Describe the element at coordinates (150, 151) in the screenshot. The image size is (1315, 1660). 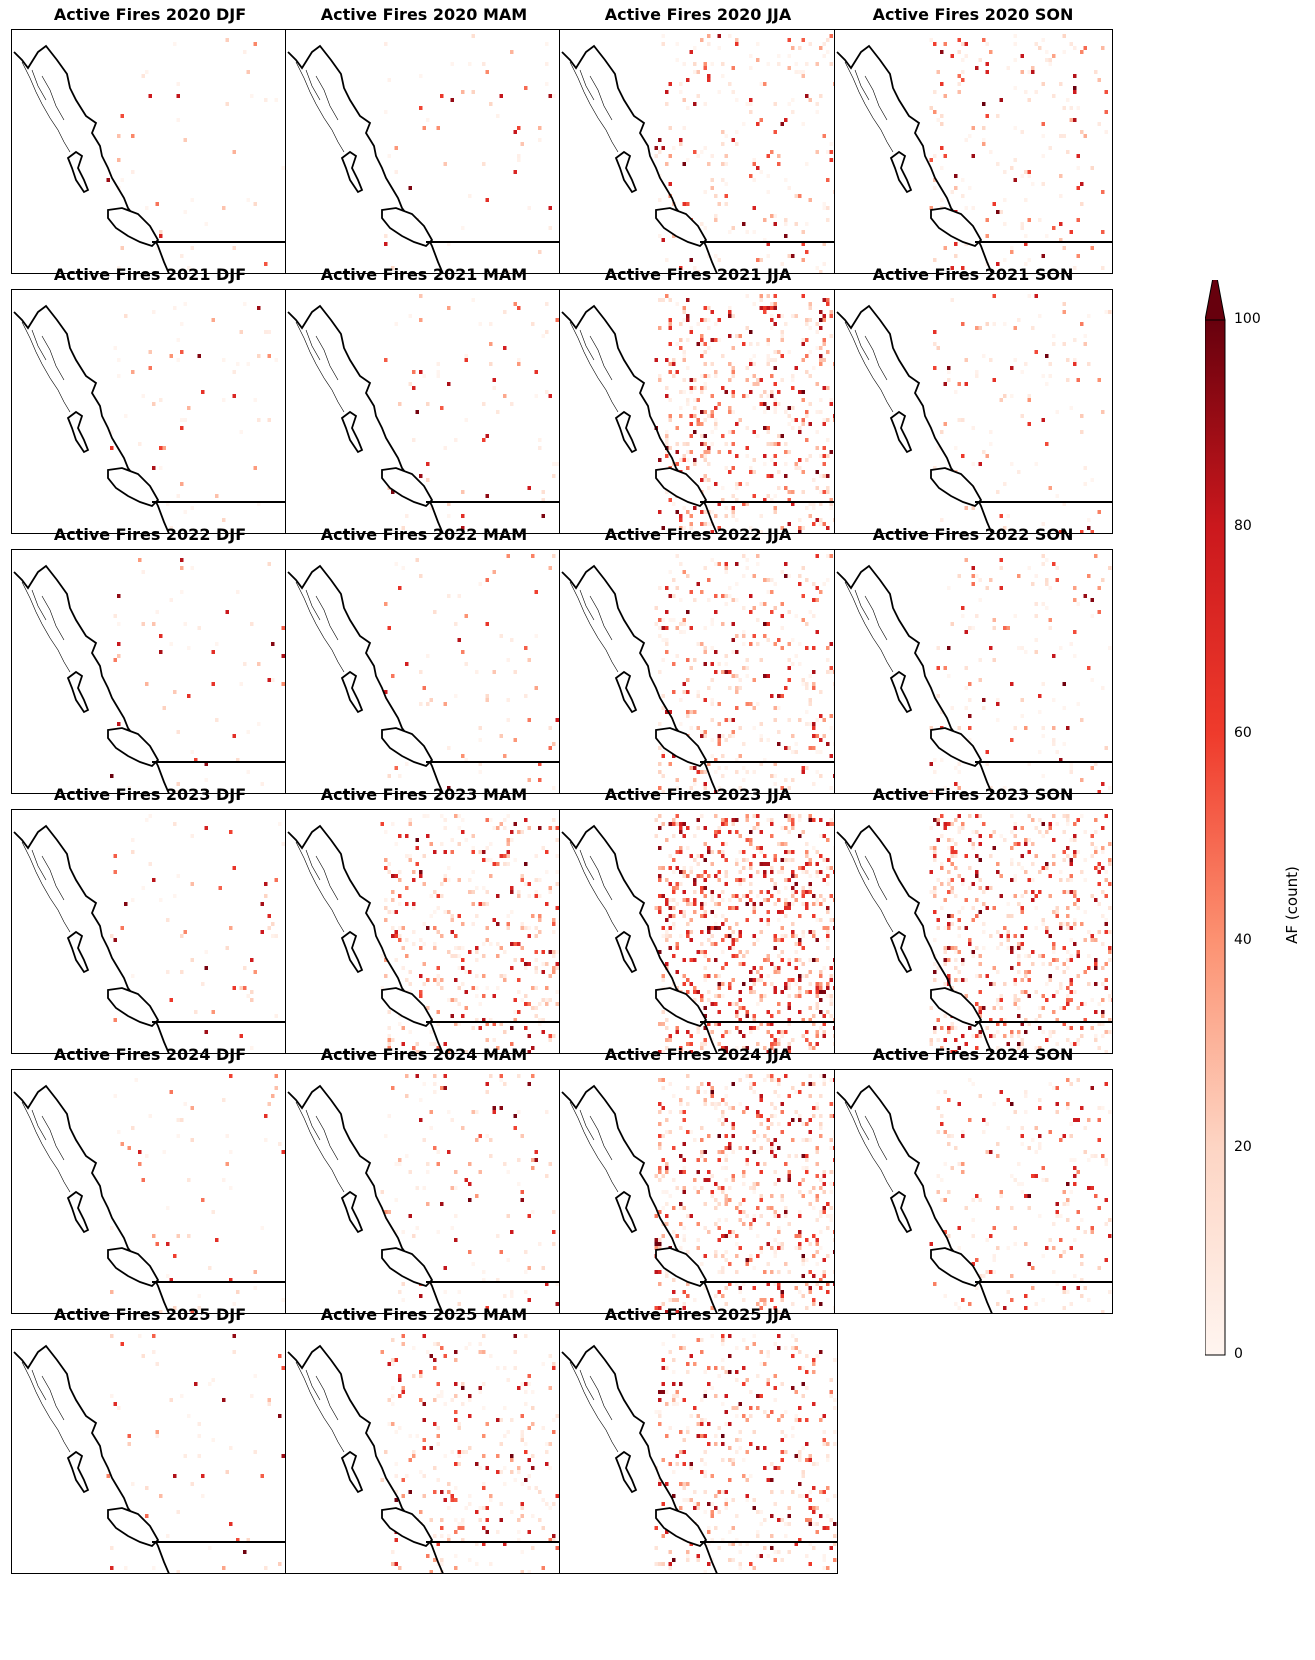
I see `map-panel` at that location.